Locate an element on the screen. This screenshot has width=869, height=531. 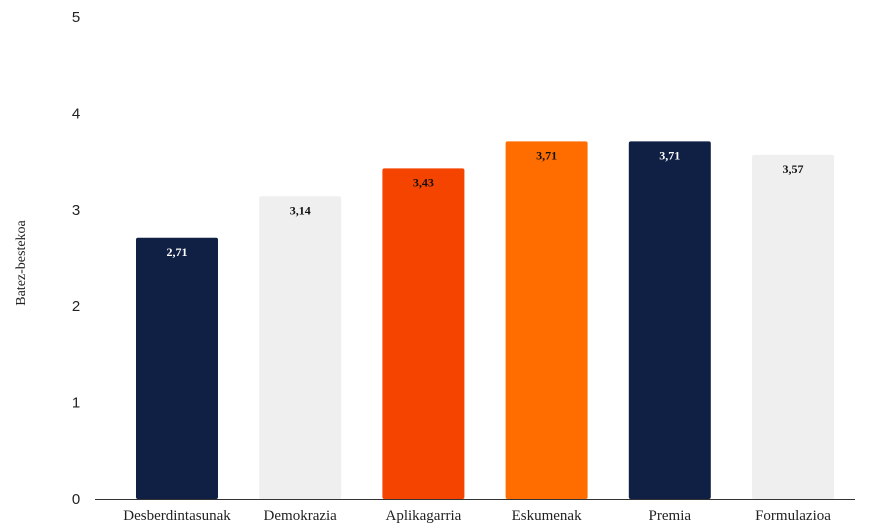
y-tick-label: 3 is located at coordinates (76, 210).